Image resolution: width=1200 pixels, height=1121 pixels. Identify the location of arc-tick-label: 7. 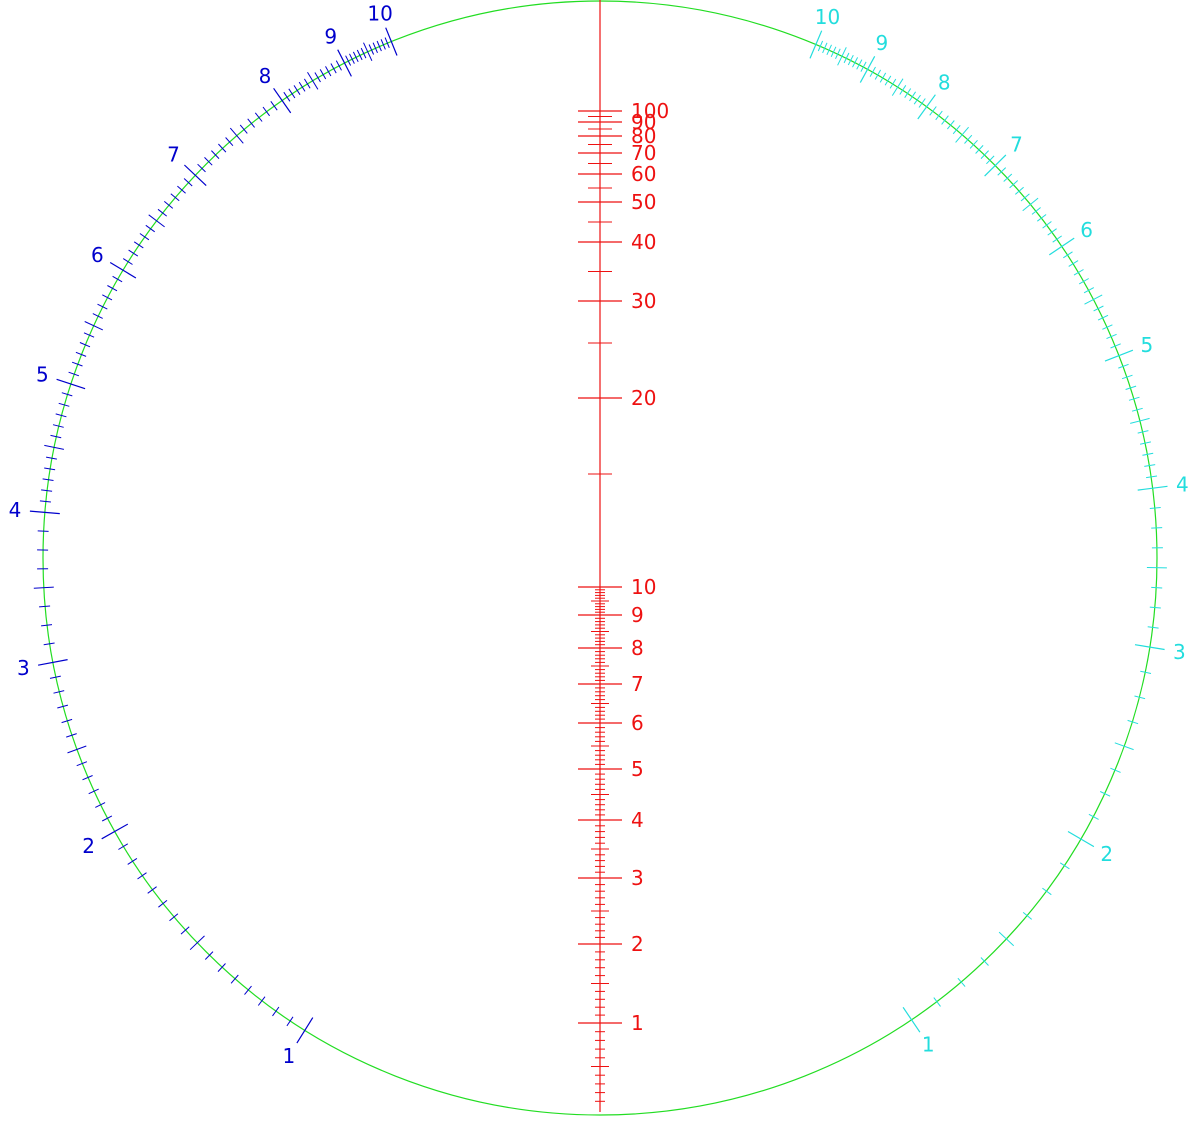
(173, 155).